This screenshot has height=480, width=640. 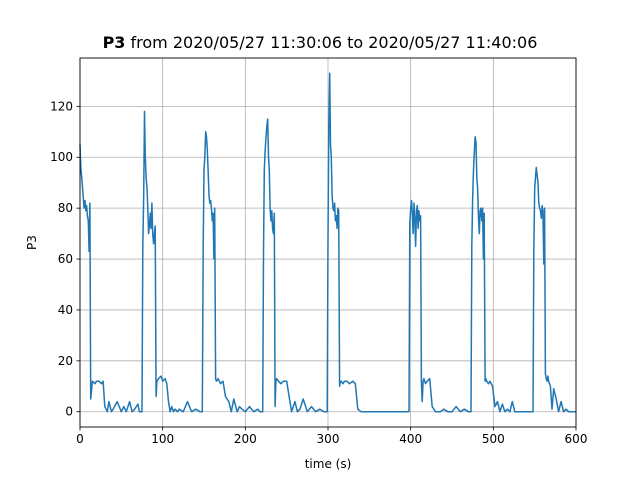 I want to click on x-axis-label: time (s), so click(x=328, y=464).